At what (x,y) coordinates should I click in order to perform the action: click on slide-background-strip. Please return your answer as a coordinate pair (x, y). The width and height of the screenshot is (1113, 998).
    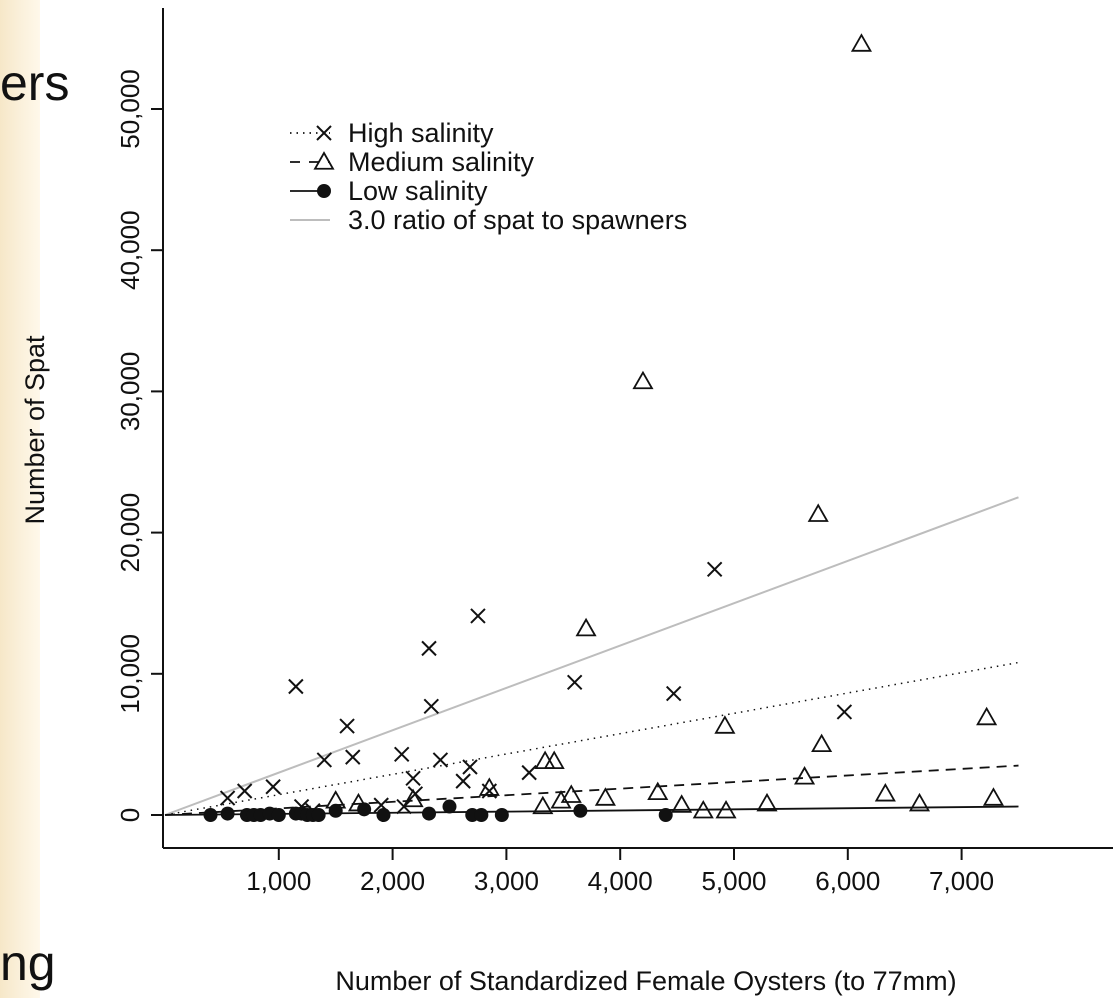
    Looking at the image, I should click on (20, 499).